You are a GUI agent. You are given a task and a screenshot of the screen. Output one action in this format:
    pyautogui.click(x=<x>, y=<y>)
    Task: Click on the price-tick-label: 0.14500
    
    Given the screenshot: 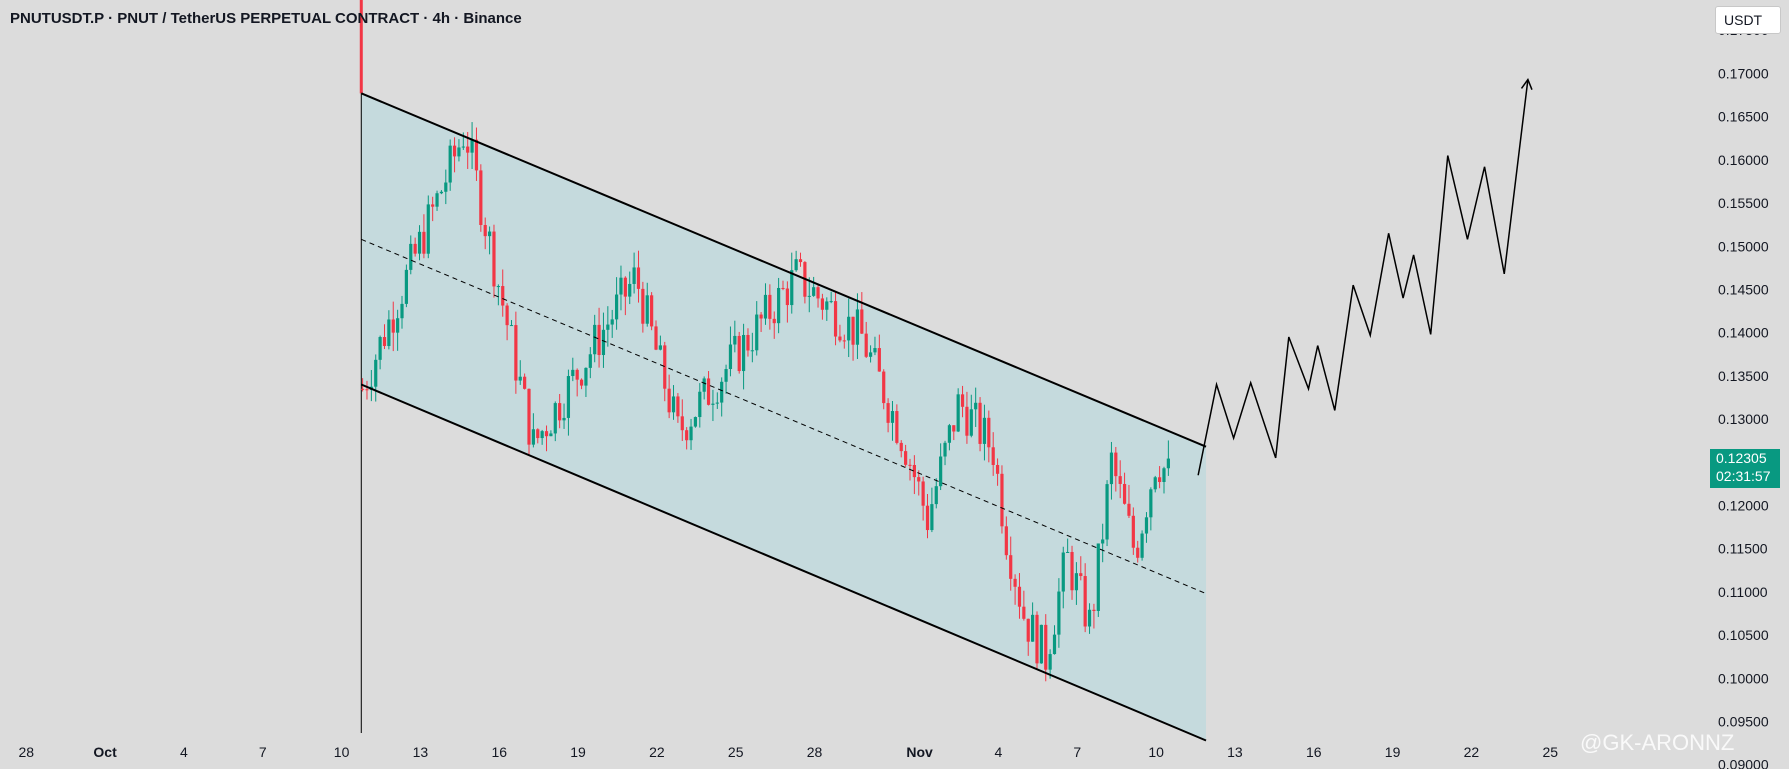 What is the action you would take?
    pyautogui.click(x=1743, y=289)
    